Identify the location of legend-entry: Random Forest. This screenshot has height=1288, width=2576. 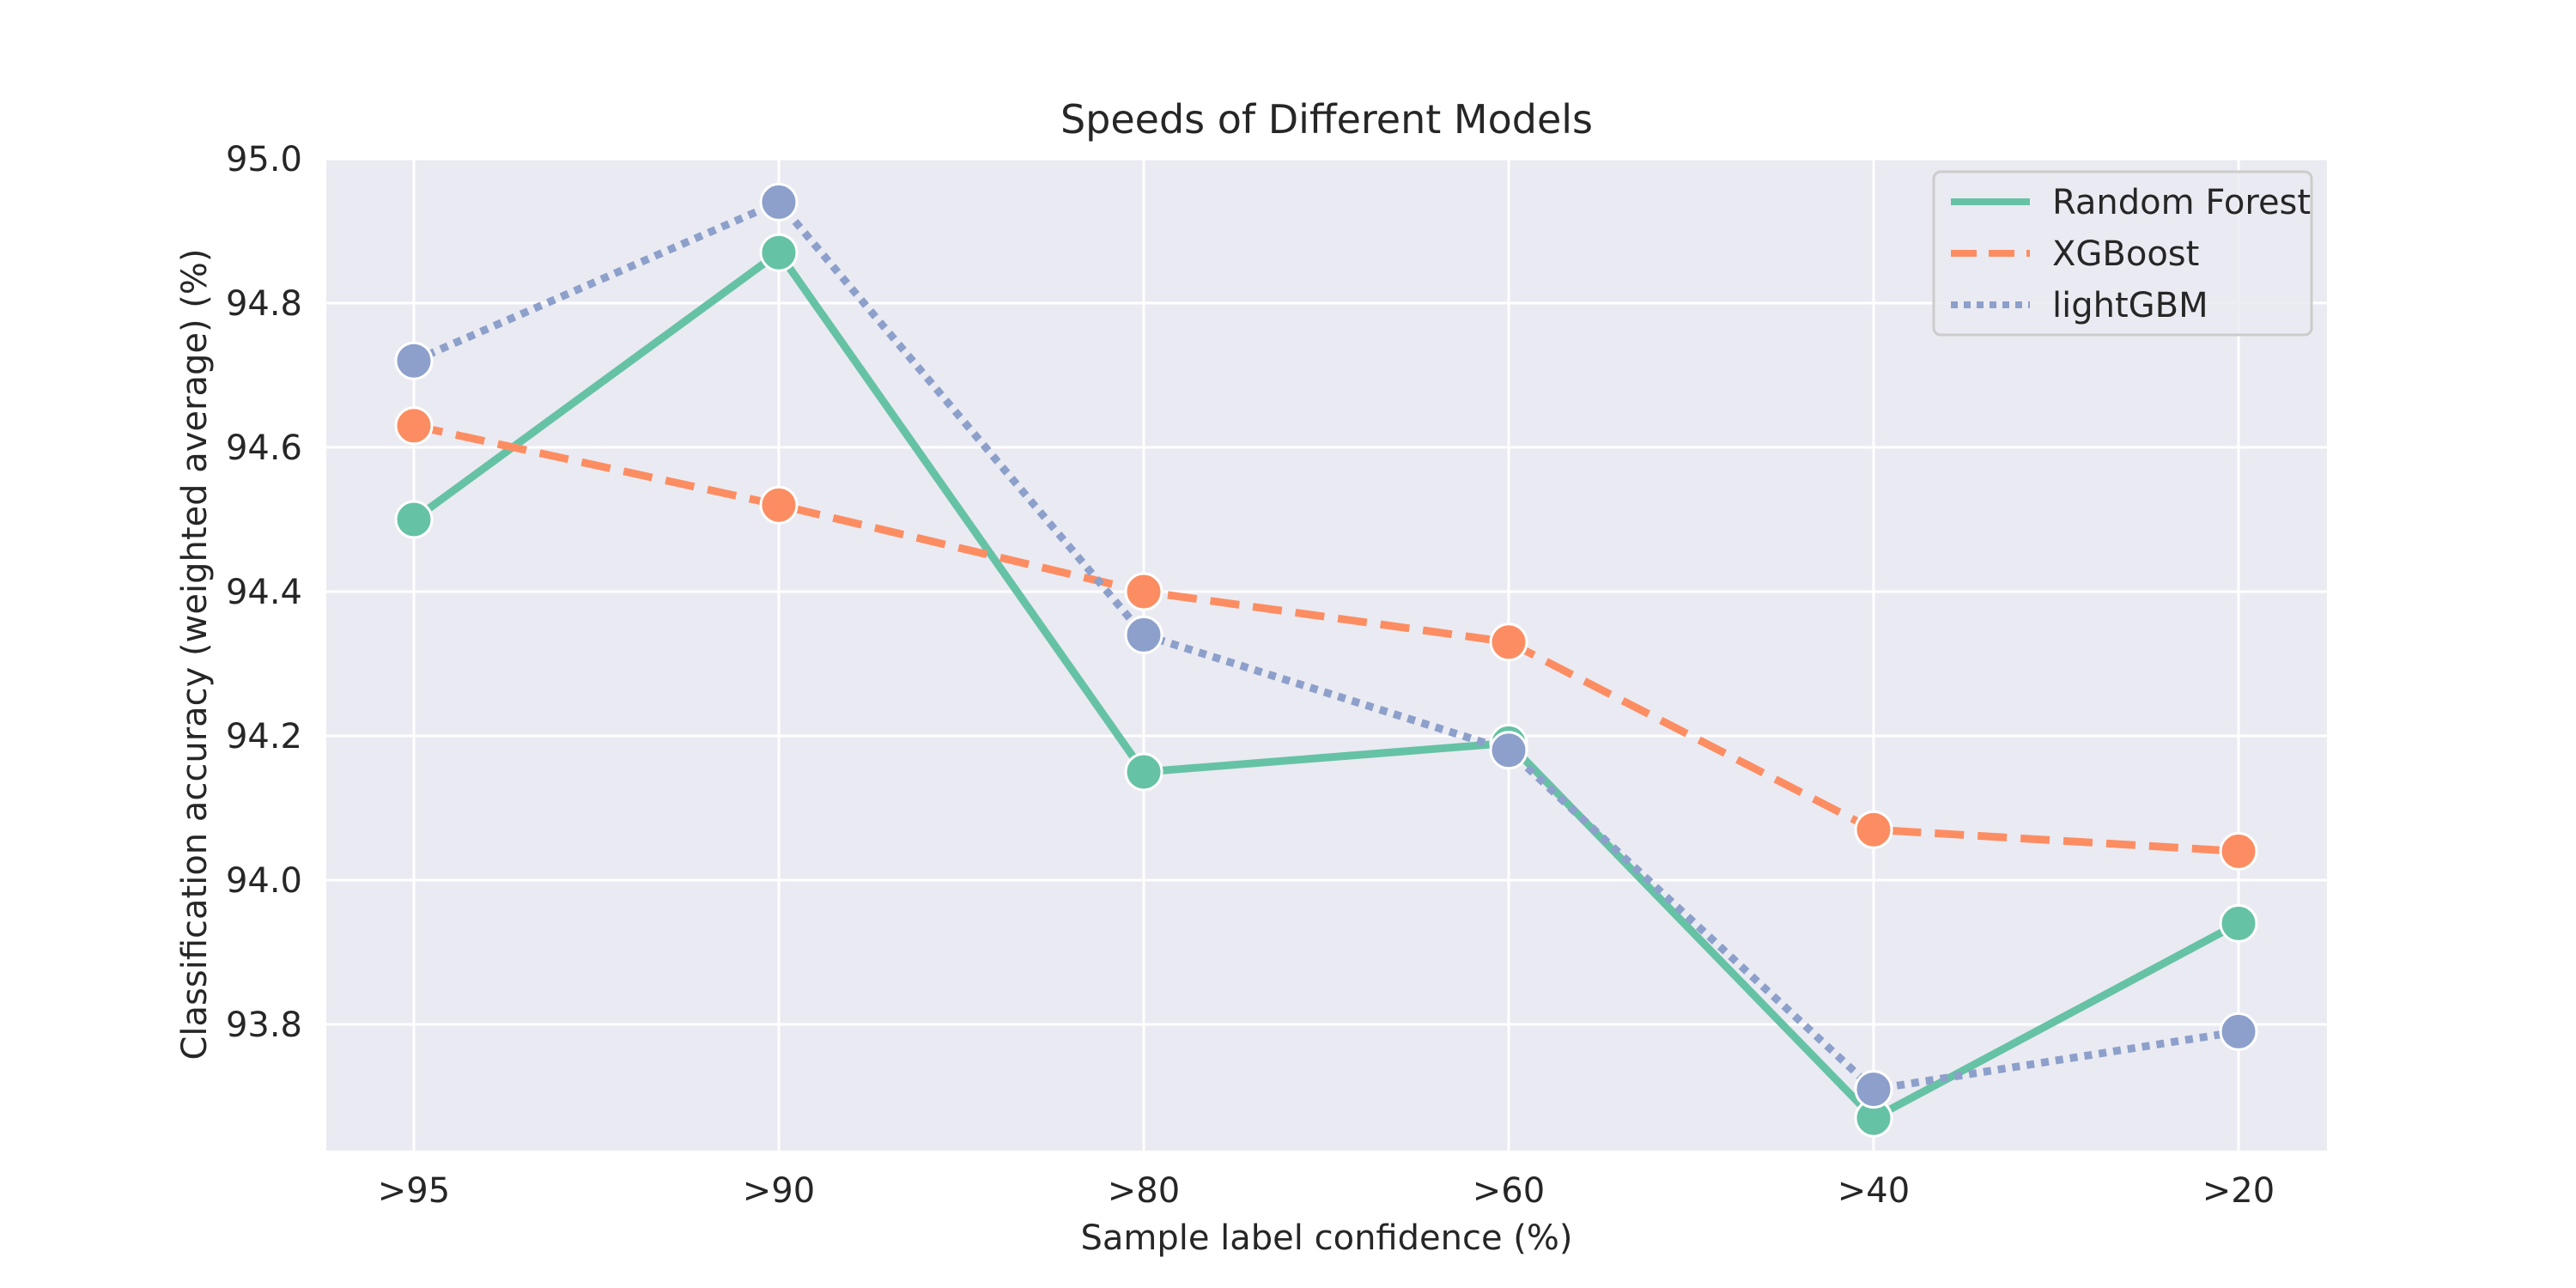
(2181, 202).